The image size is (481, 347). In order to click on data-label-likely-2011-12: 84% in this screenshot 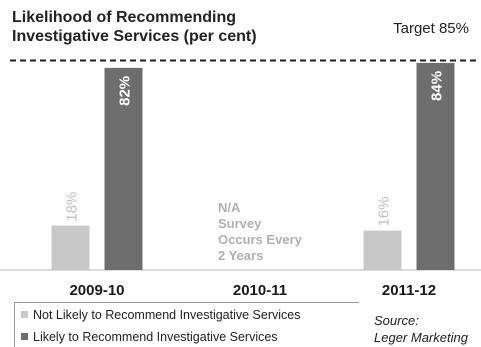, I will do `click(437, 86)`.